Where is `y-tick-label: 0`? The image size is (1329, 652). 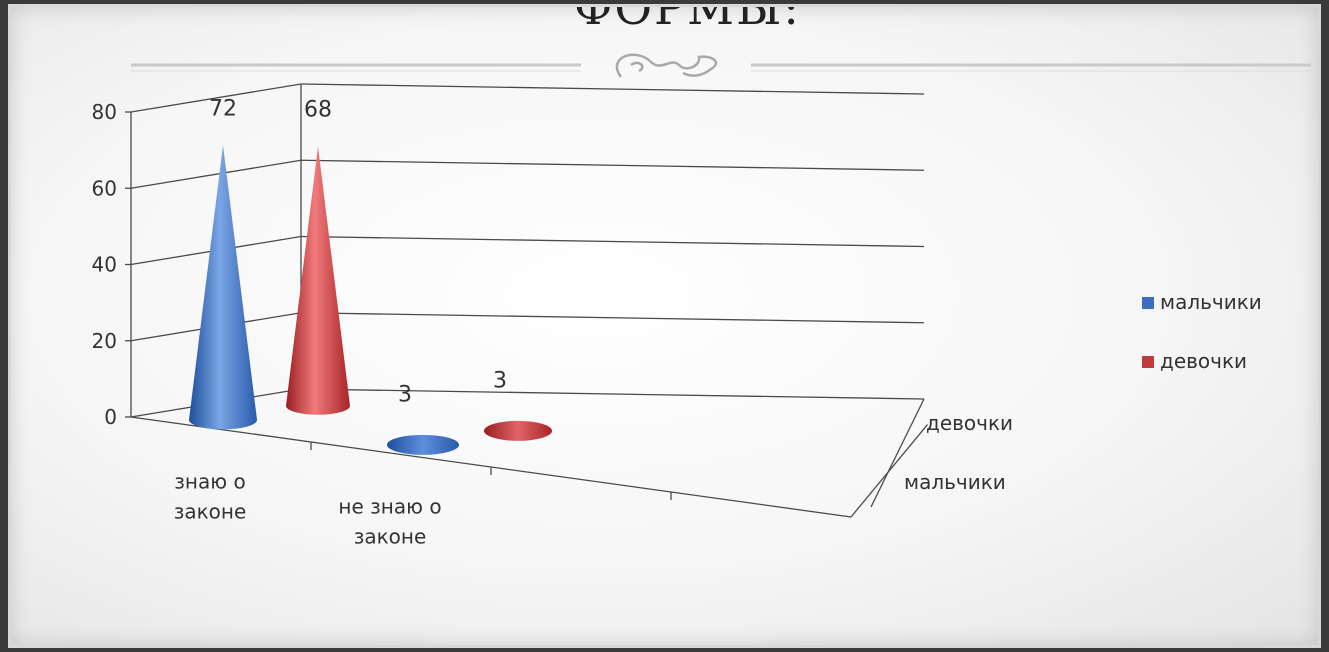 y-tick-label: 0 is located at coordinates (110, 417).